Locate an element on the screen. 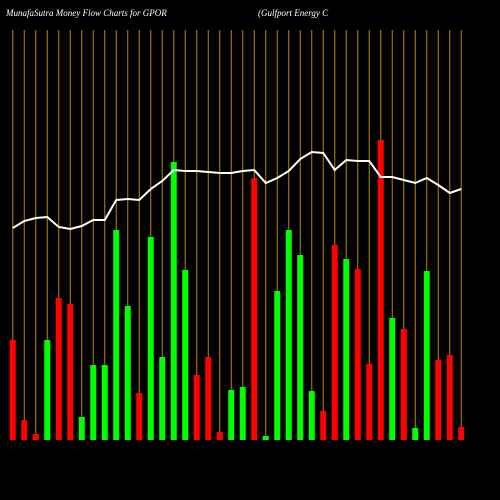 The height and width of the screenshot is (500, 500). chart-title: MunafaSutra Money Flow Charts for GPOR is located at coordinates (86, 13).